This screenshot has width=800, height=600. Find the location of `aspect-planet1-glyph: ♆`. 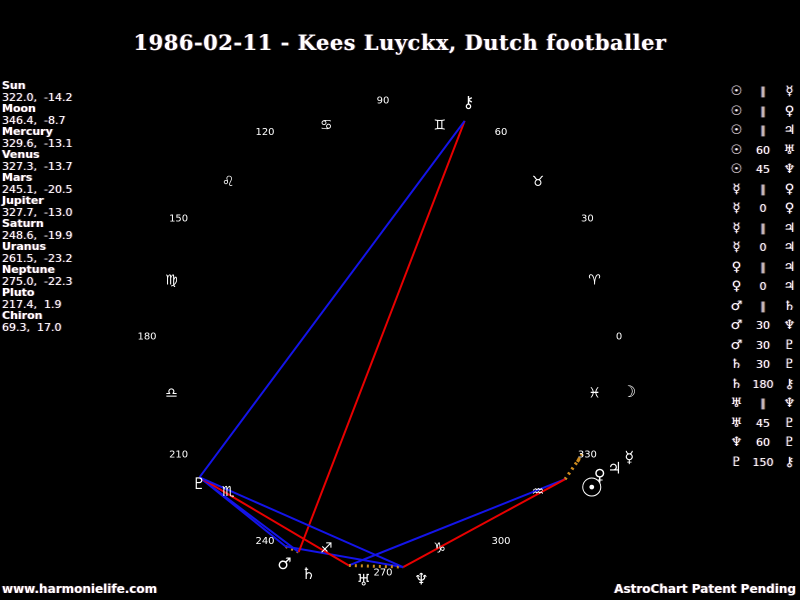

aspect-planet1-glyph: ♆ is located at coordinates (736, 443).